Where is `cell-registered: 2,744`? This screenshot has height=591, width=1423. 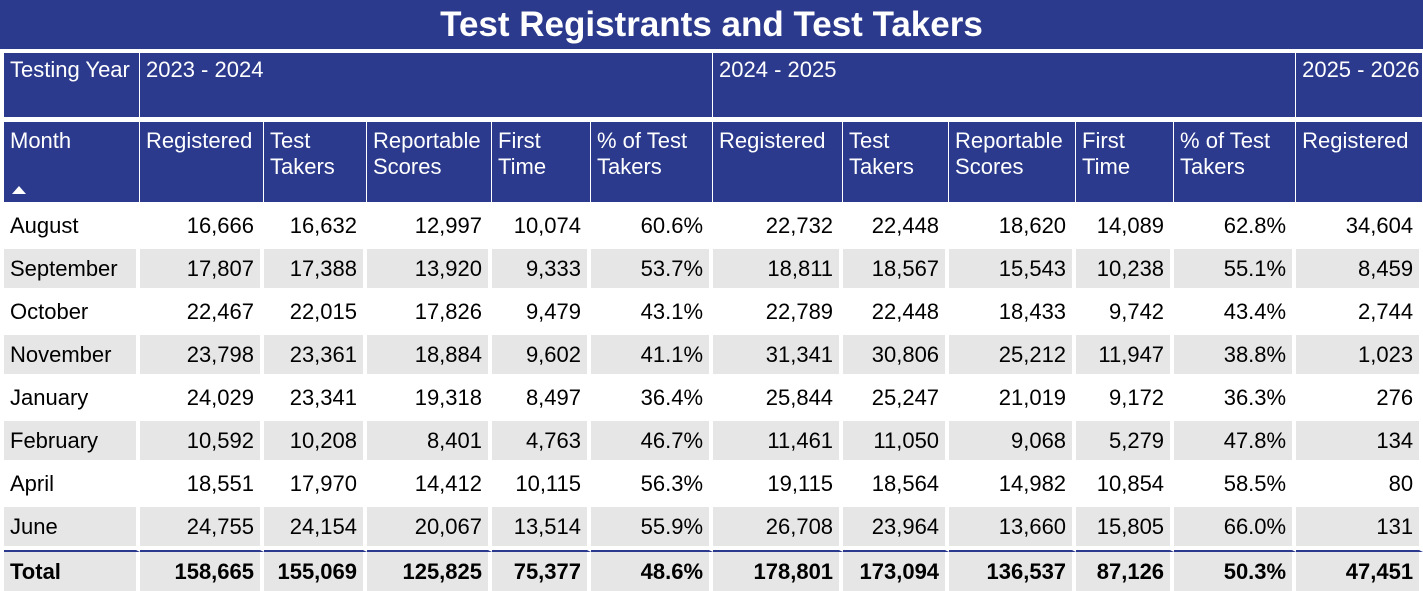
cell-registered: 2,744 is located at coordinates (1359, 313).